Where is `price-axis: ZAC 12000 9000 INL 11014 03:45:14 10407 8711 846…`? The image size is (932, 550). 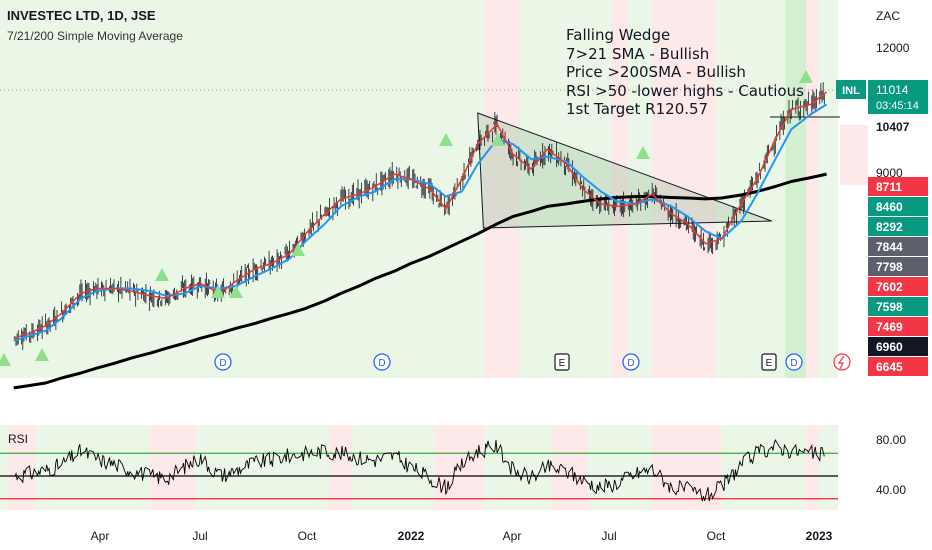
price-axis: ZAC 12000 9000 INL 11014 03:45:14 10407 8711 846… is located at coordinates (882, 192).